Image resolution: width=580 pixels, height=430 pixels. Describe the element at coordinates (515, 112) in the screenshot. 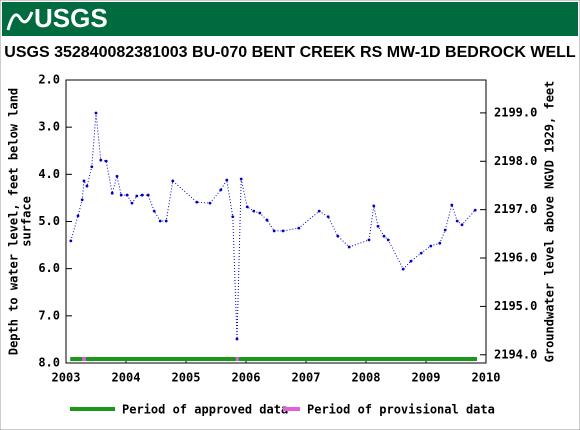

I see `y2-tick-label: 2199.0` at that location.